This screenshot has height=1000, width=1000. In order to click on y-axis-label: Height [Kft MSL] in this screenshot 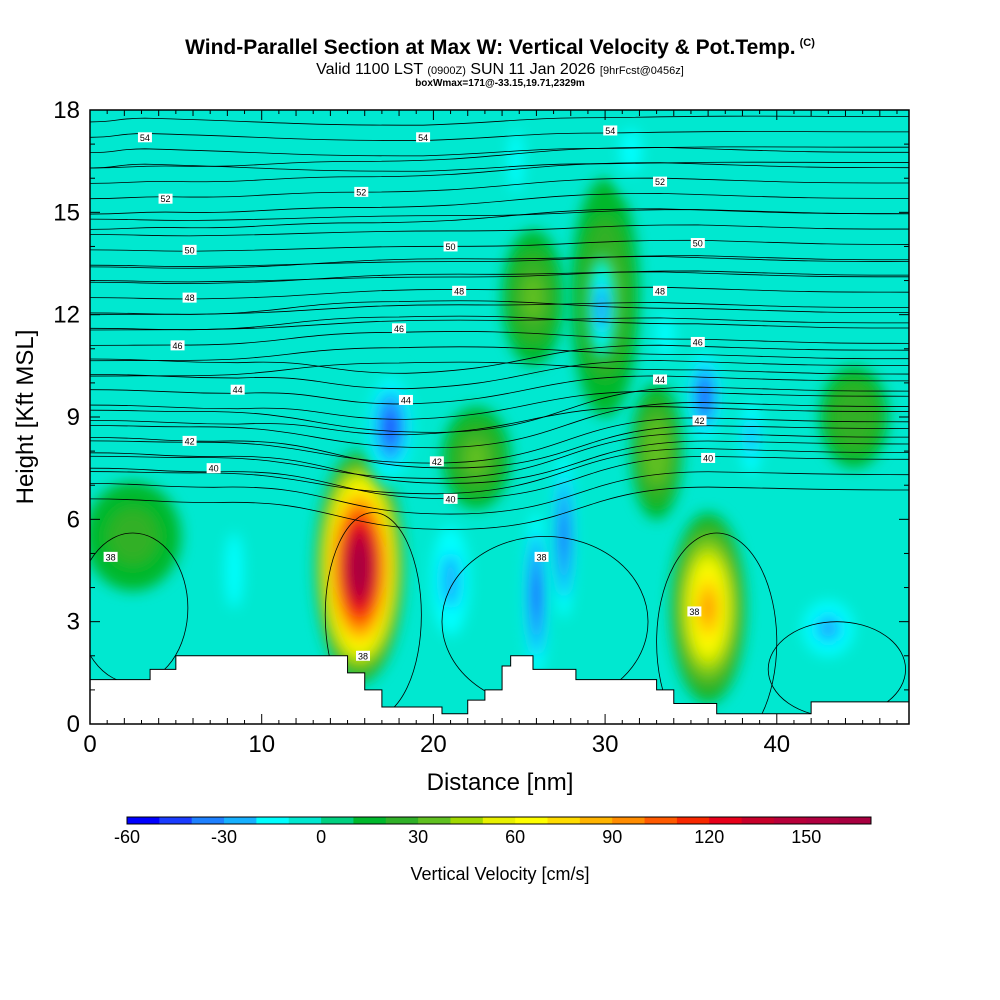, I will do `click(25, 417)`.